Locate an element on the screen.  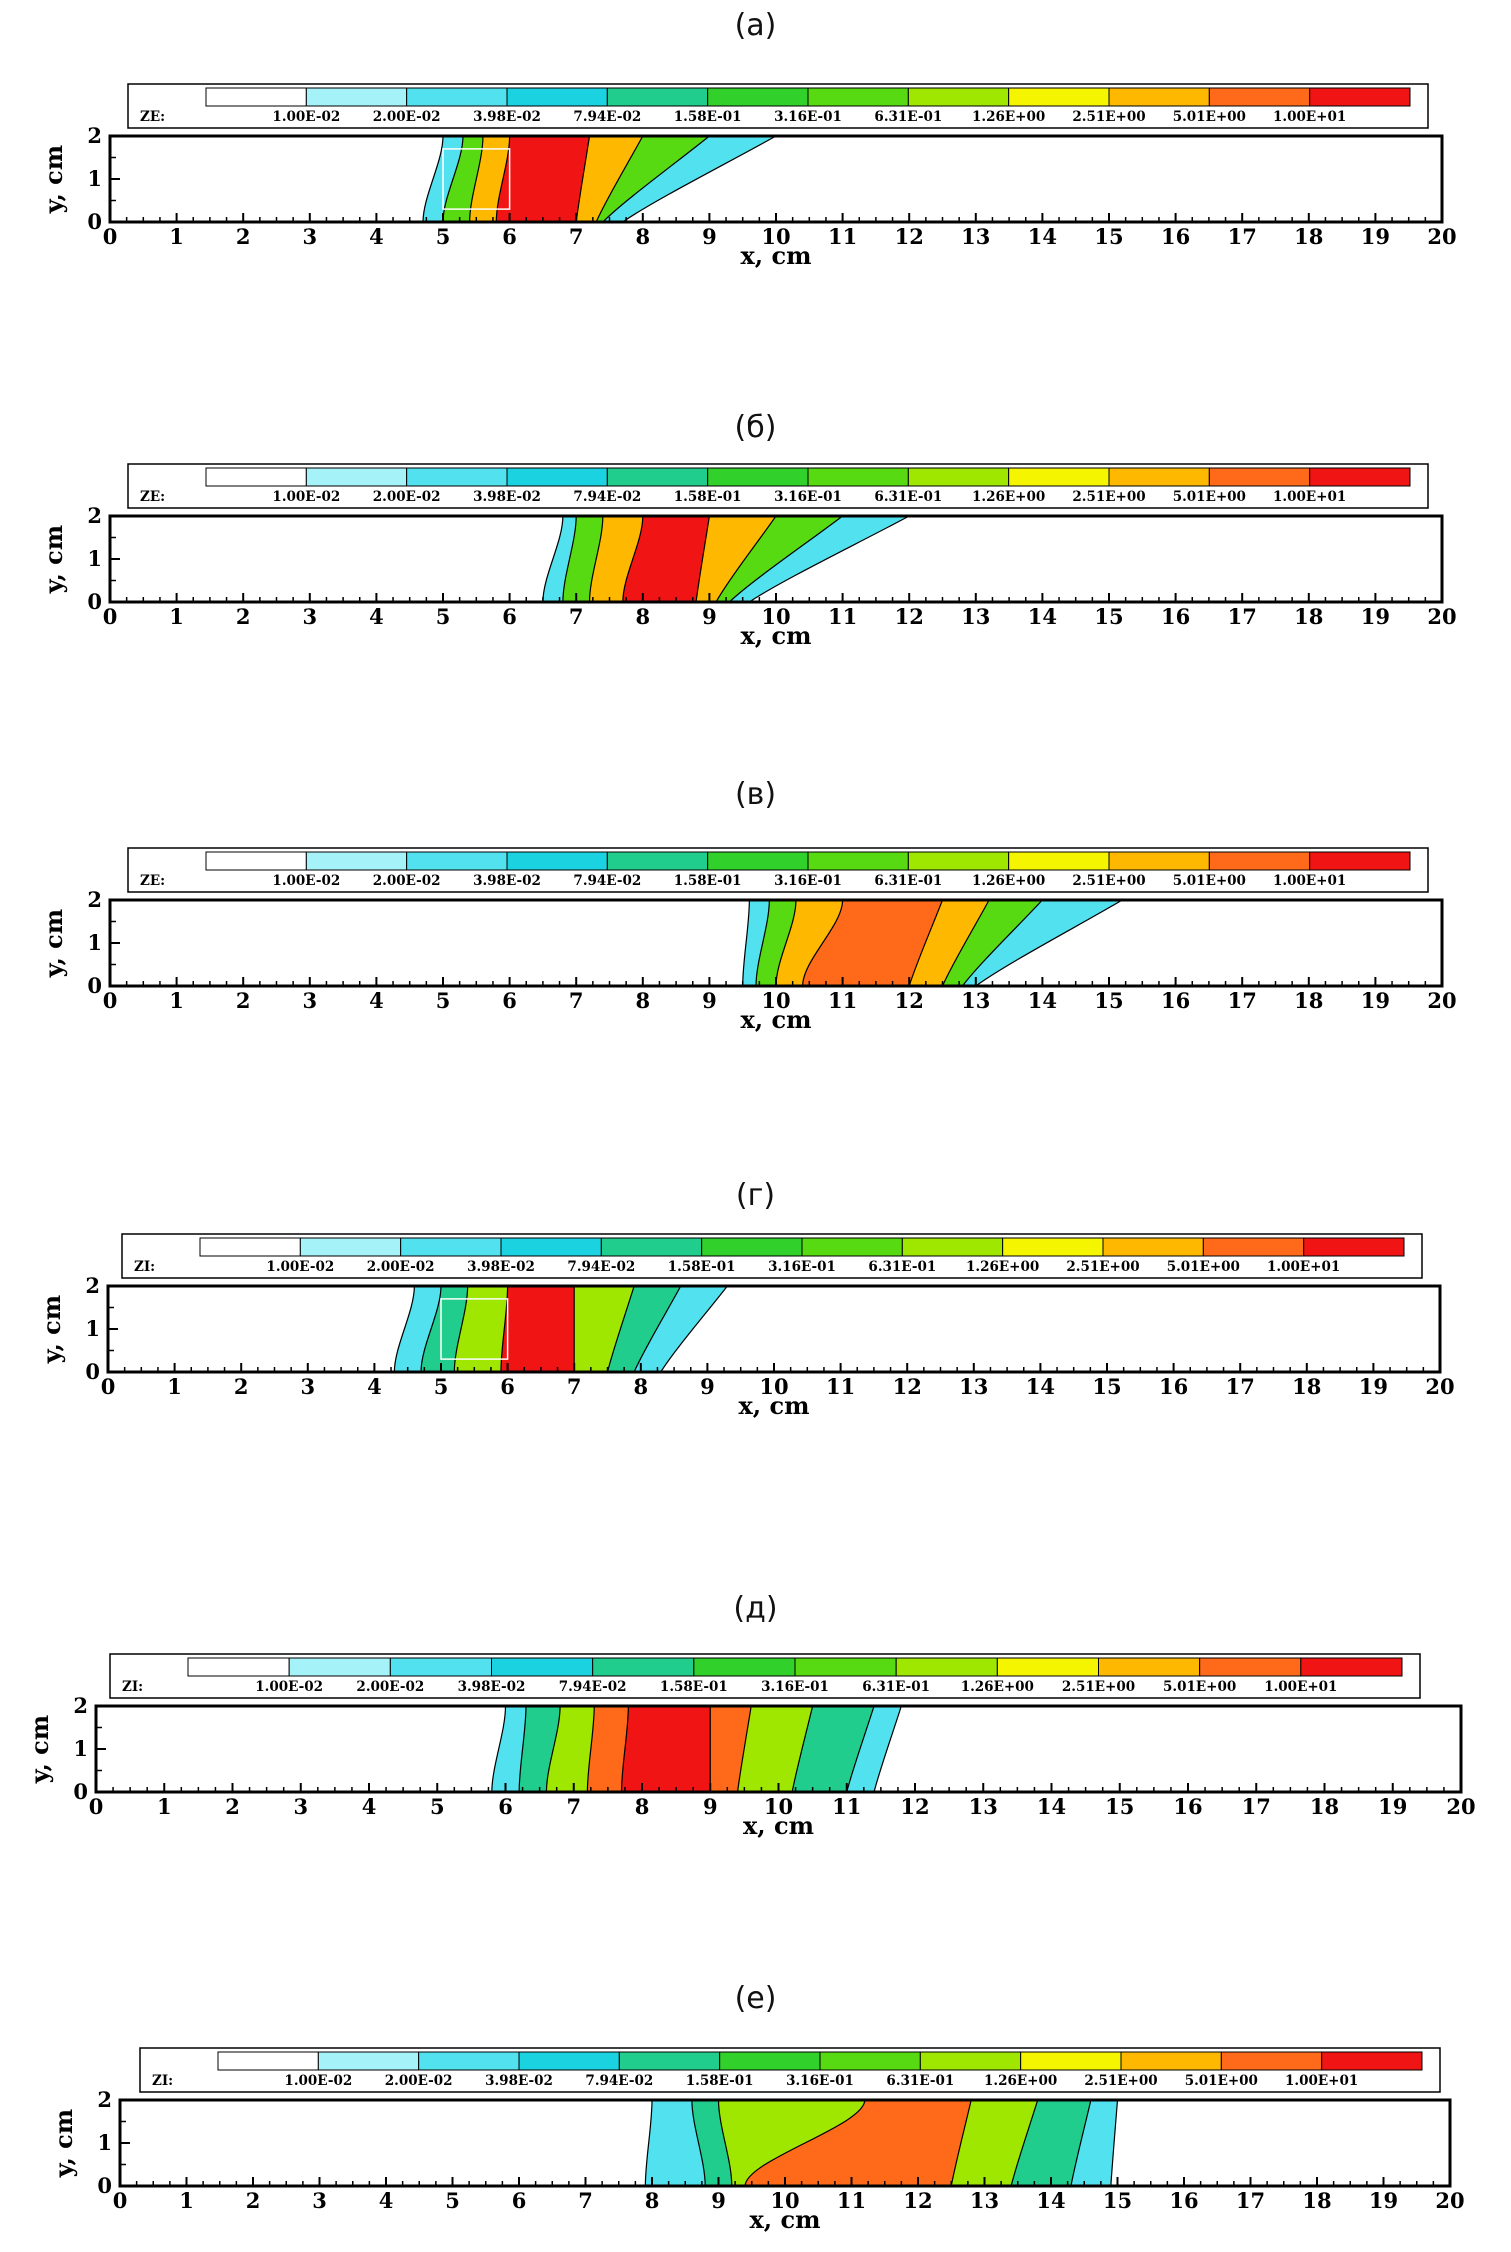
panel-caption: (в) is located at coordinates (755, 794).